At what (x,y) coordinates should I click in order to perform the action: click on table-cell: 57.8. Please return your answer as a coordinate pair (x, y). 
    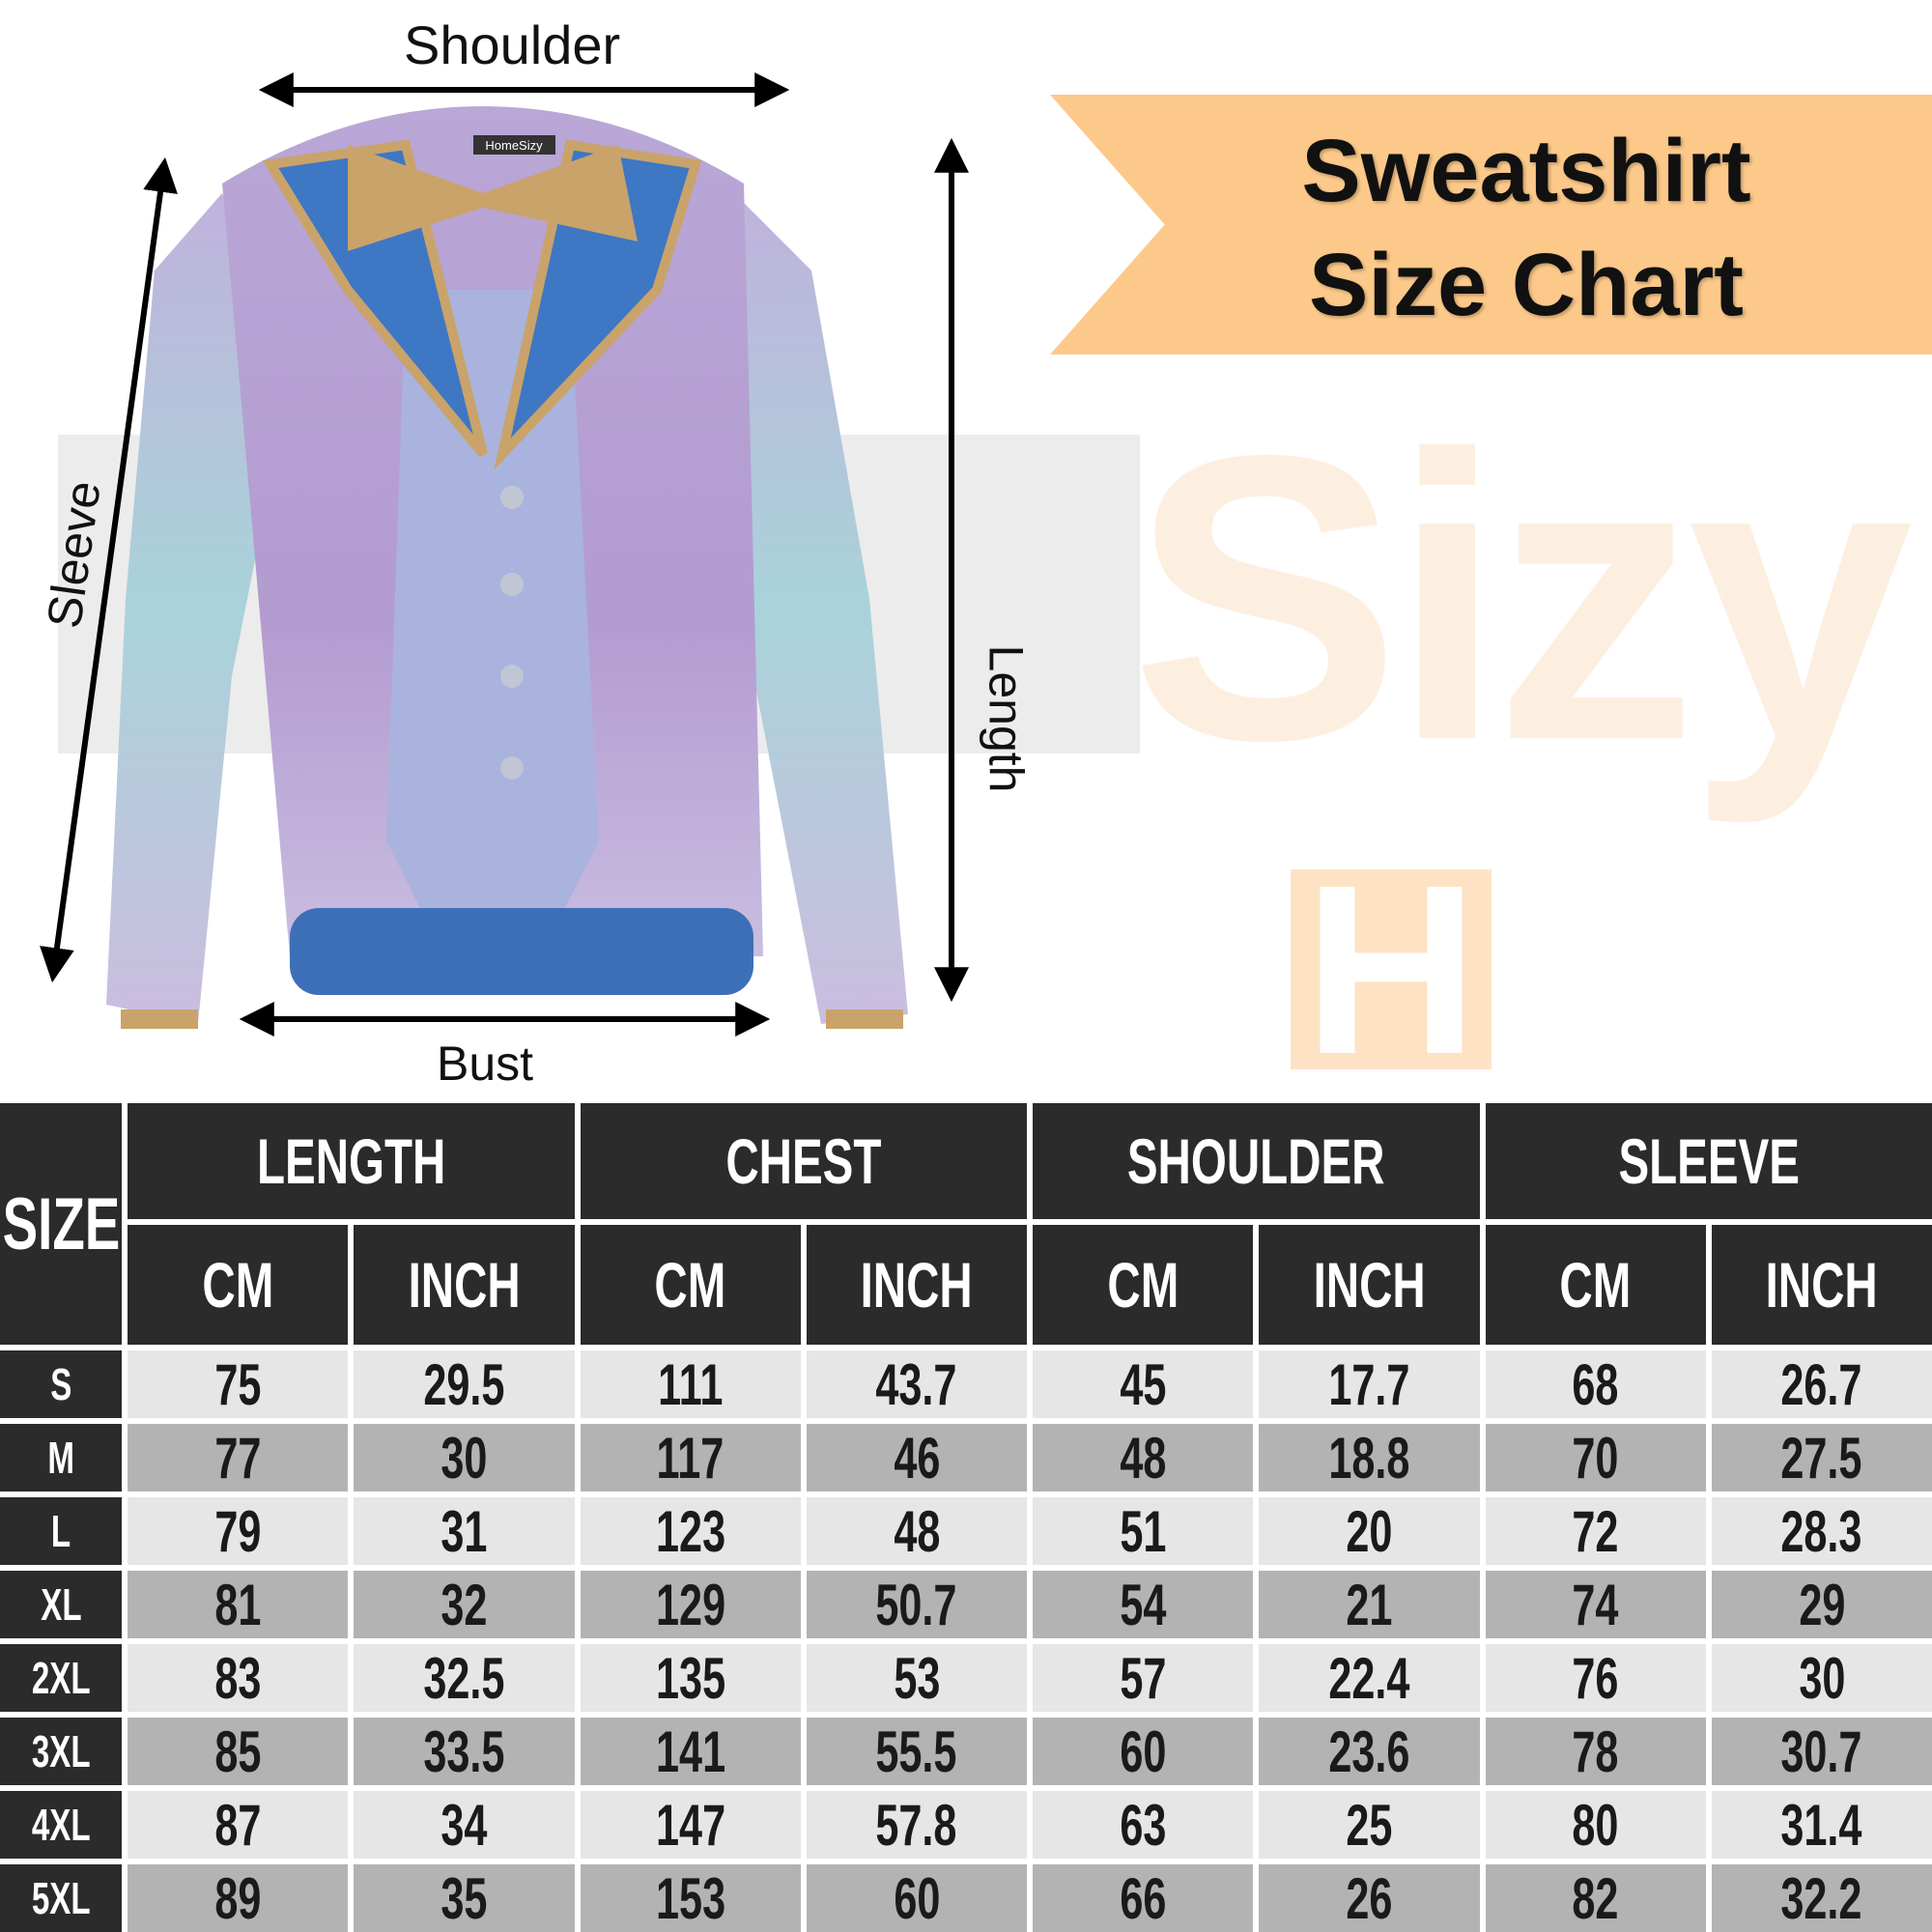
    Looking at the image, I should click on (916, 1825).